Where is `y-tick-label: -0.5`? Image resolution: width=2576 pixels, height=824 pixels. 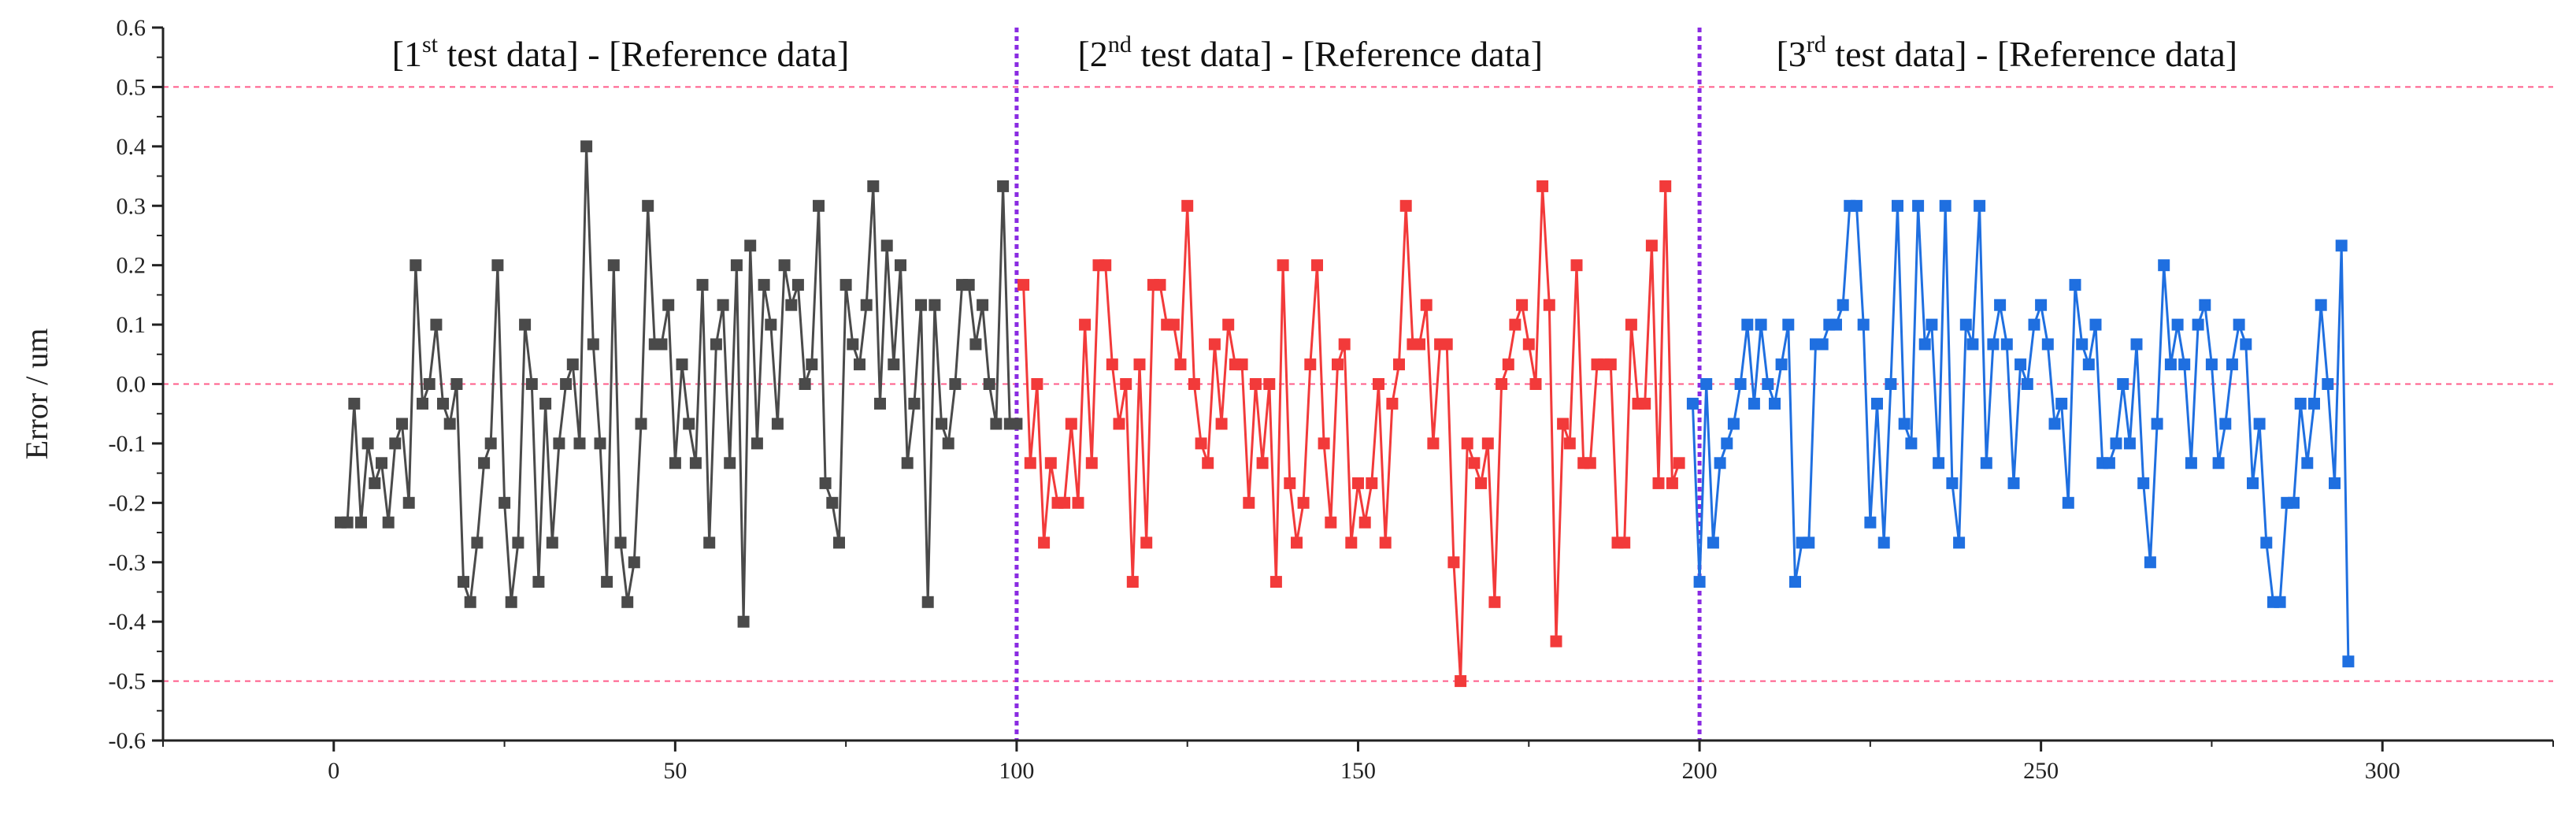 y-tick-label: -0.5 is located at coordinates (127, 682).